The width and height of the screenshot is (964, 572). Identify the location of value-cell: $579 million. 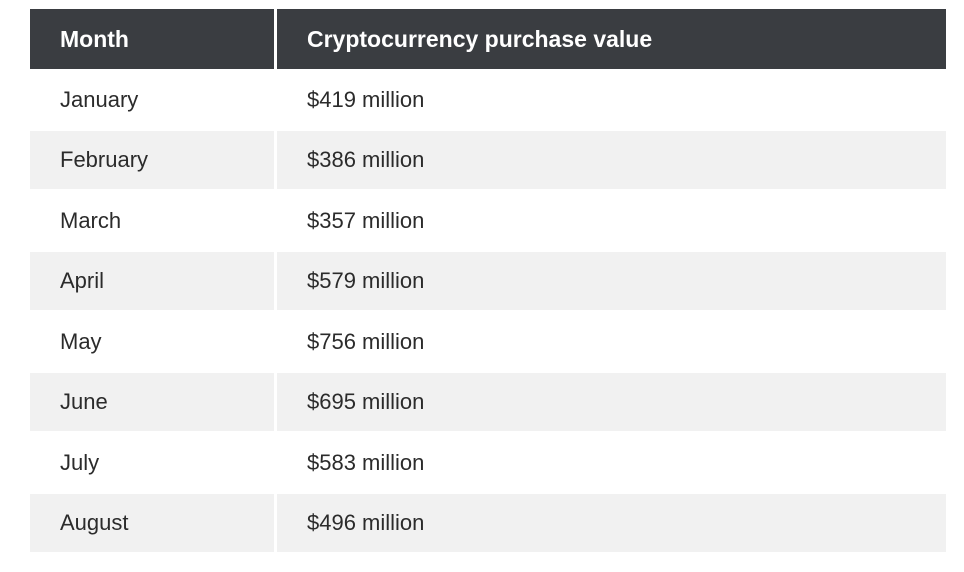
(611, 281).